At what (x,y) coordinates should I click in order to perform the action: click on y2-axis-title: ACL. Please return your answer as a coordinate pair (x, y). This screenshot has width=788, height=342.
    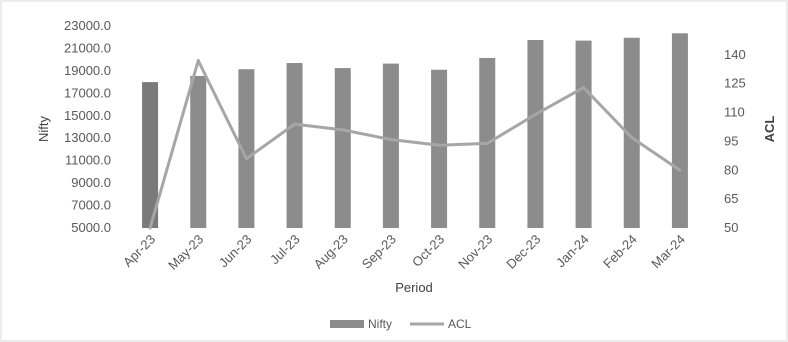
    Looking at the image, I should click on (769, 129).